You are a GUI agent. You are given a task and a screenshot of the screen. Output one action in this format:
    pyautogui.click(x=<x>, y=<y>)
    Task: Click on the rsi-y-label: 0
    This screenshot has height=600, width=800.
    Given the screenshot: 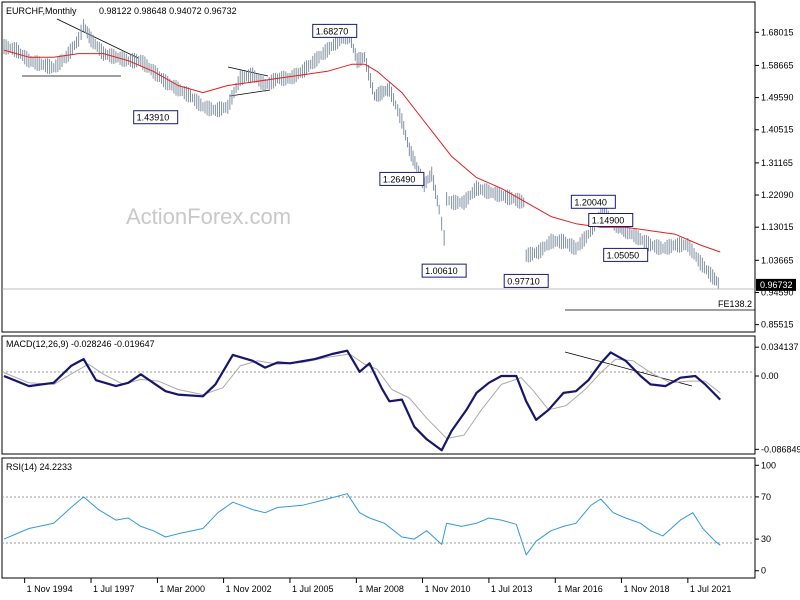 What is the action you would take?
    pyautogui.click(x=763, y=571)
    